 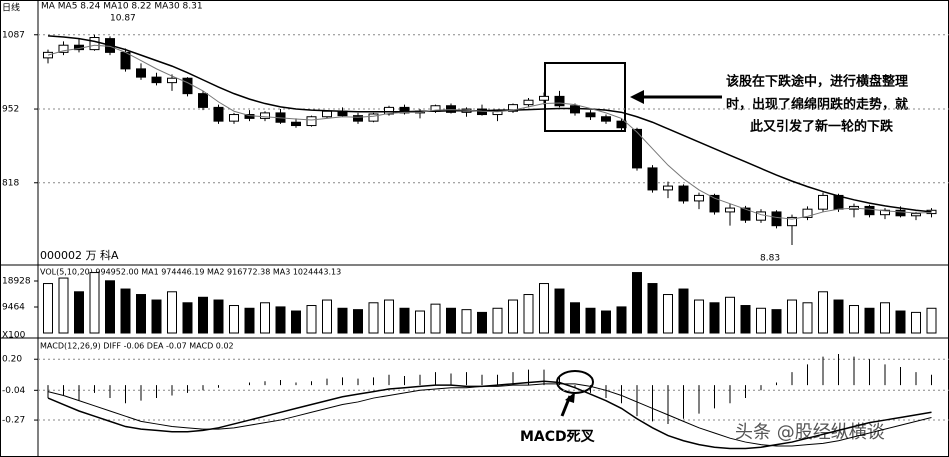 What do you see at coordinates (817, 82) in the screenshot?
I see `note-line: 该股在下跌途中，进行横盘整理` at bounding box center [817, 82].